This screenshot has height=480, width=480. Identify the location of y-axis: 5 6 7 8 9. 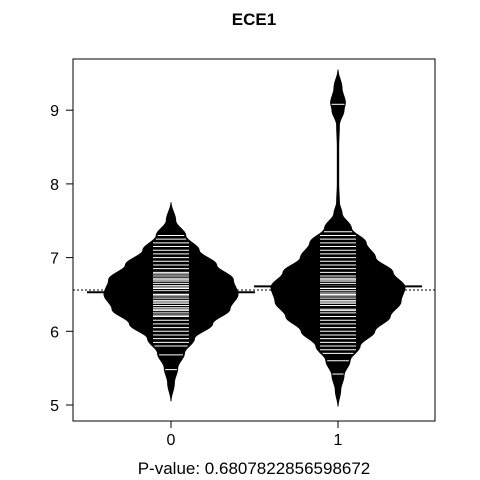
(61, 259).